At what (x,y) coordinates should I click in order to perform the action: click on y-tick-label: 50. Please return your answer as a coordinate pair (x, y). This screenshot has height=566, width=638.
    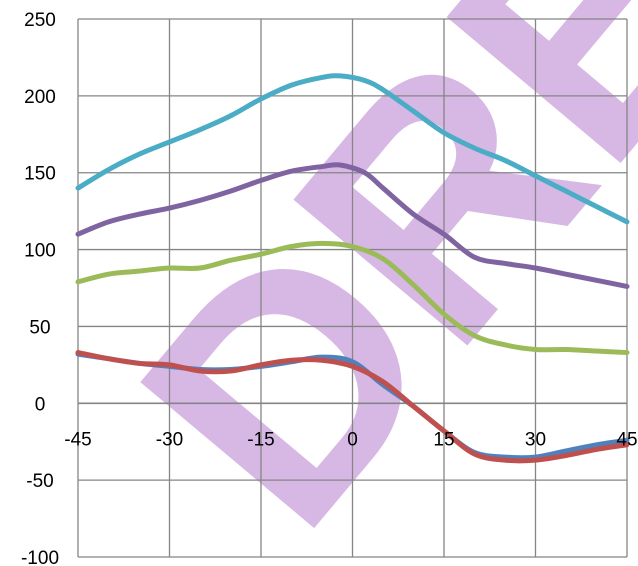
    Looking at the image, I should click on (39, 327).